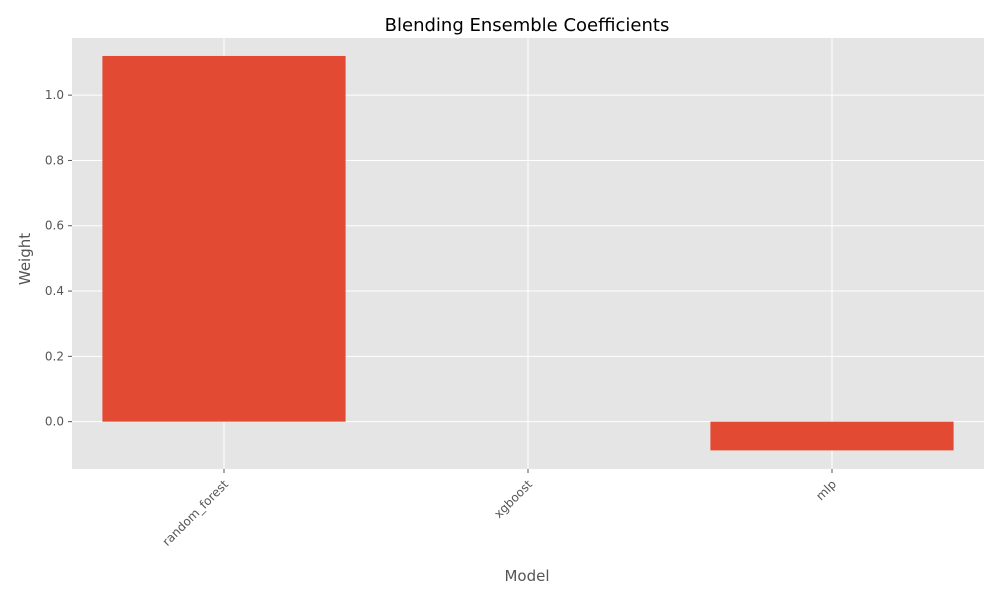  Describe the element at coordinates (513, 499) in the screenshot. I see `x-tick-label: xgboost` at that location.